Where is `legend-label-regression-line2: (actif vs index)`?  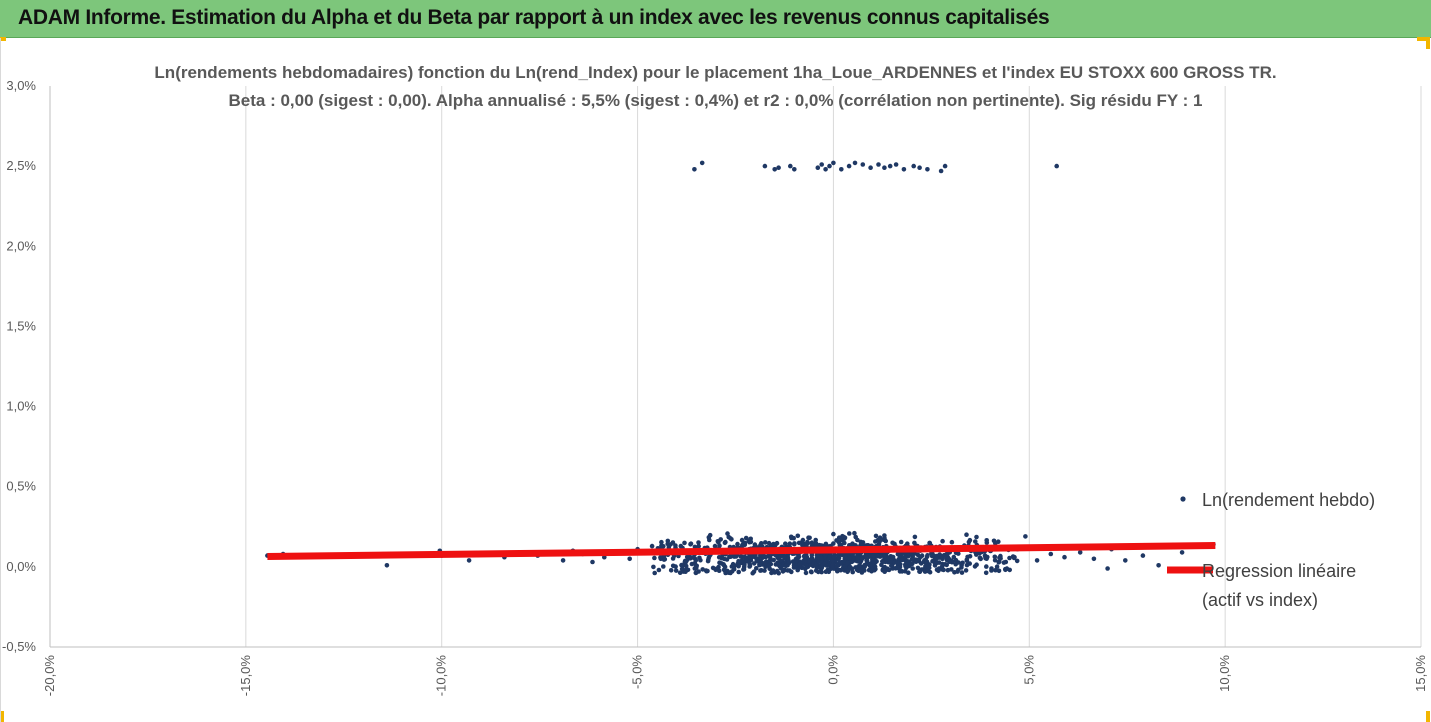
legend-label-regression-line2: (actif vs index) is located at coordinates (1260, 600).